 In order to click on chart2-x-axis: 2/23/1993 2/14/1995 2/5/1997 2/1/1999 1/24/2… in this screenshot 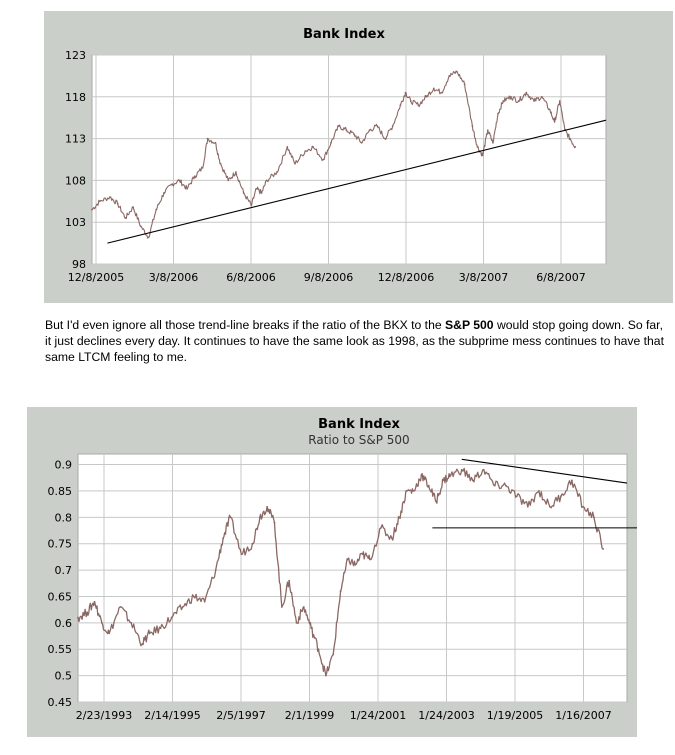, I will do `click(344, 715)`.